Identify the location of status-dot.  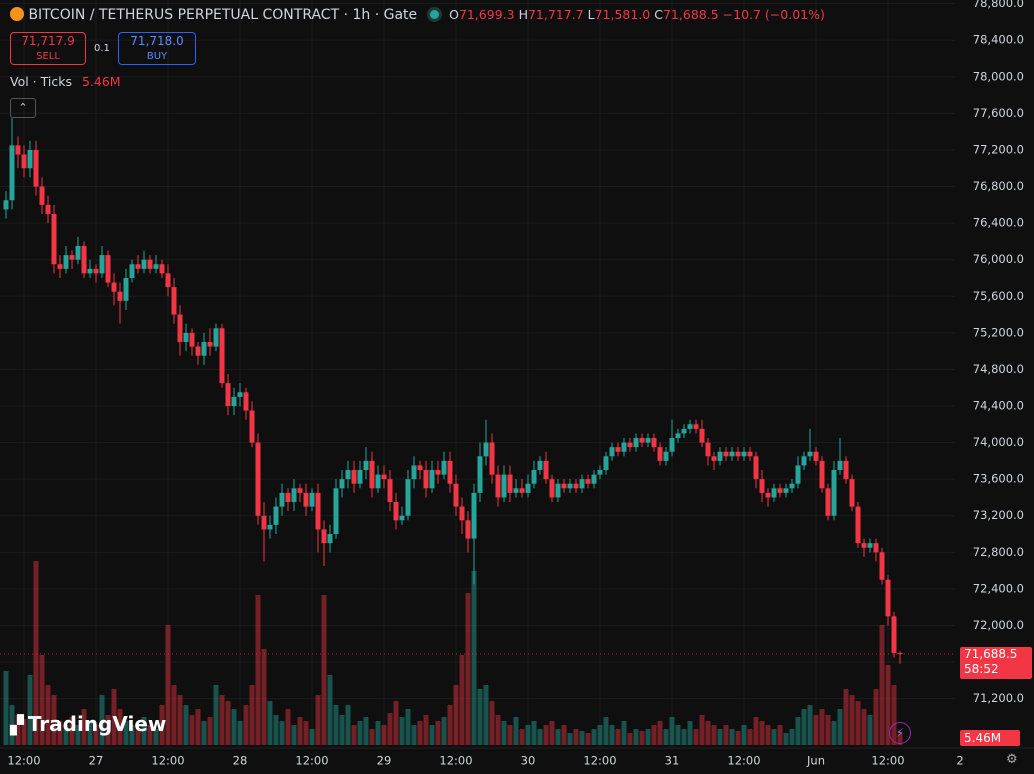
(434, 14).